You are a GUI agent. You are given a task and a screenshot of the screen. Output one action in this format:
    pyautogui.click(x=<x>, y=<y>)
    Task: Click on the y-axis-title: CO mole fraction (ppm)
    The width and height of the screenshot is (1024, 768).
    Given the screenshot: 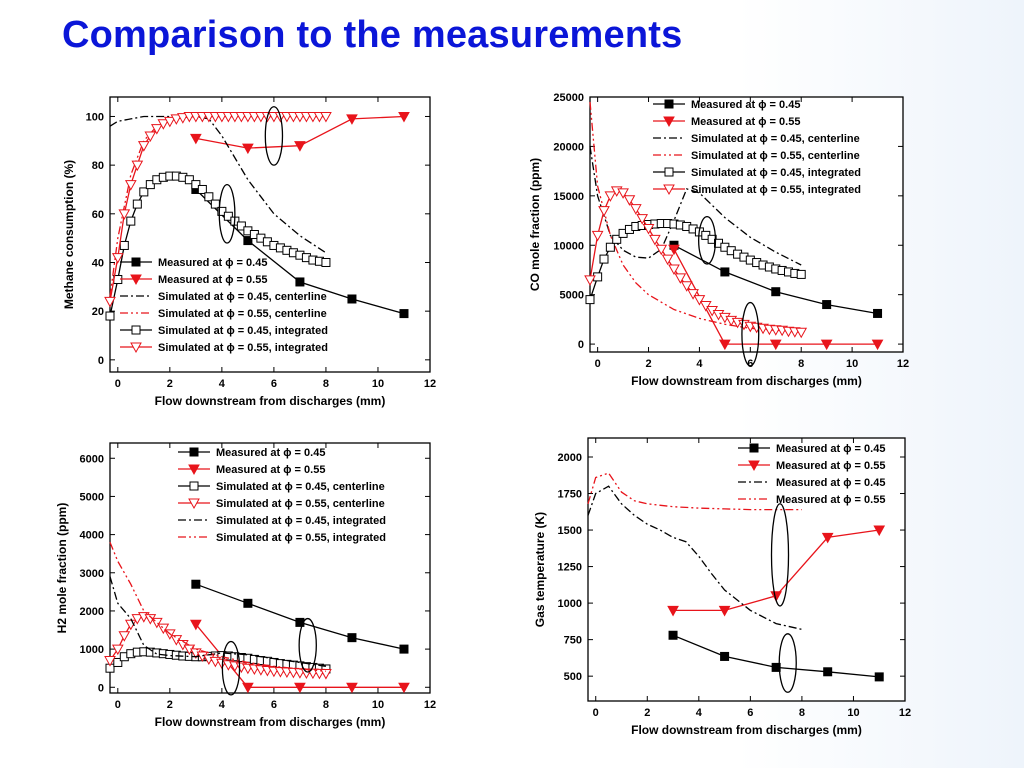 What is the action you would take?
    pyautogui.click(x=535, y=224)
    